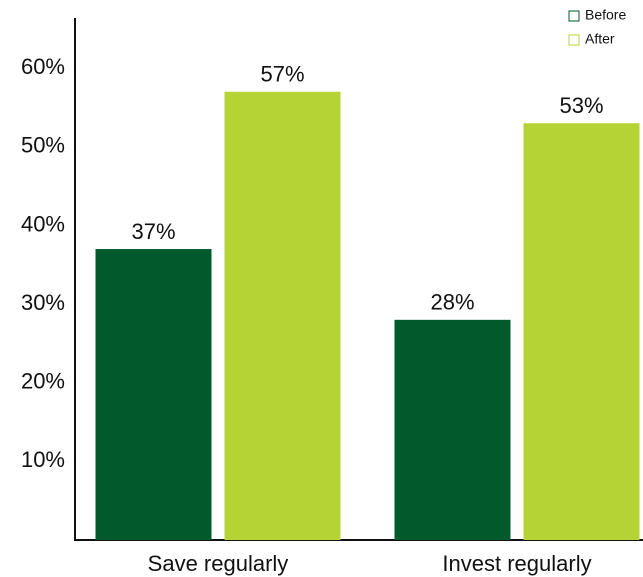  Describe the element at coordinates (516, 563) in the screenshot. I see `x-tick-label: Invest regularly` at that location.